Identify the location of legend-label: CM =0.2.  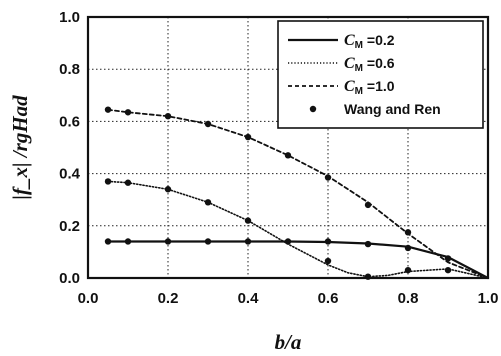
(369, 41).